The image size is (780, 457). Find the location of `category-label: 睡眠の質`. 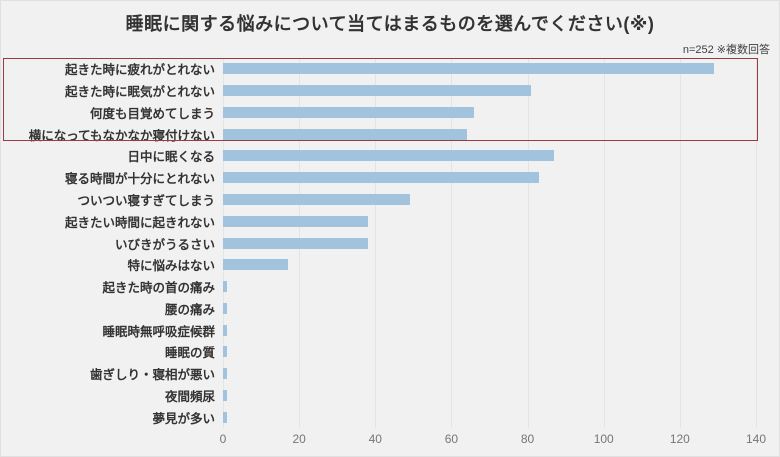

category-label: 睡眠の質 is located at coordinates (189, 353).